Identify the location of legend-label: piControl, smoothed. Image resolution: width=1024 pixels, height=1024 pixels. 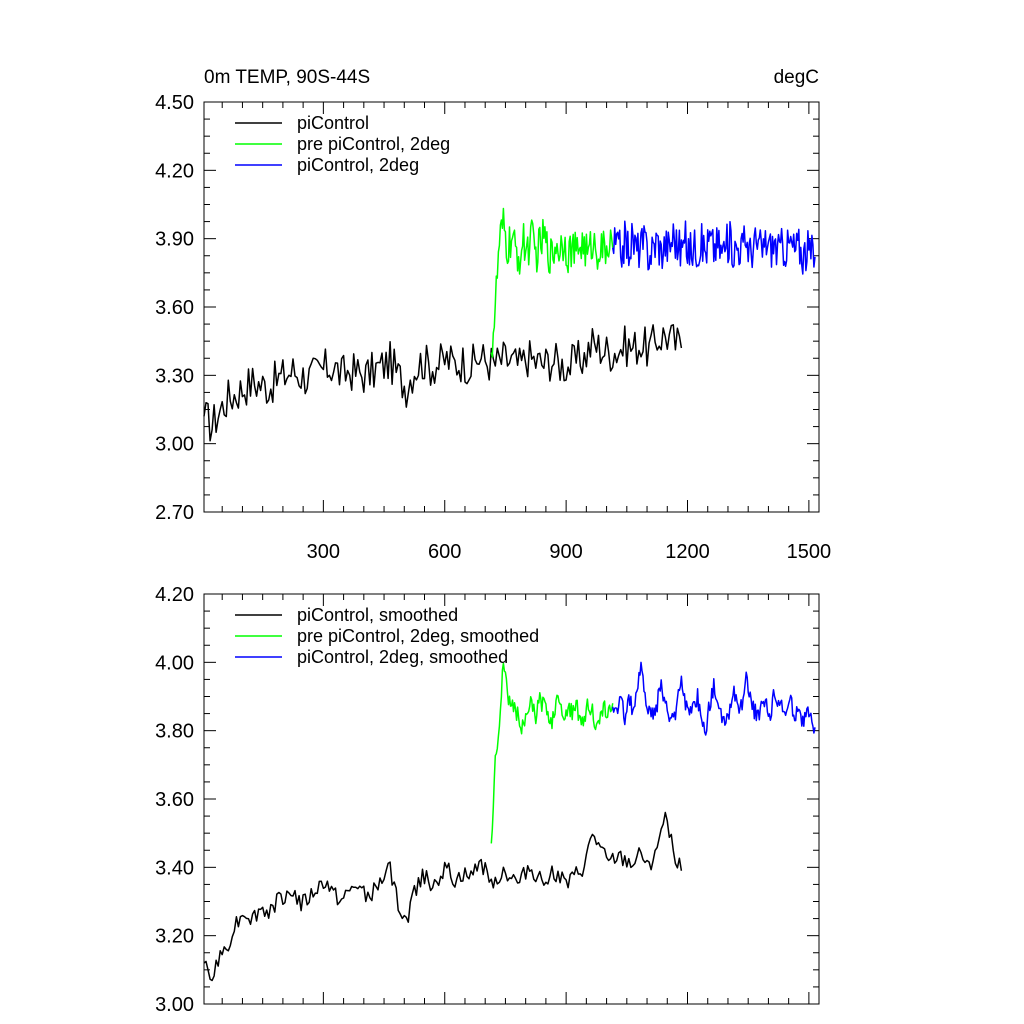
(377, 615).